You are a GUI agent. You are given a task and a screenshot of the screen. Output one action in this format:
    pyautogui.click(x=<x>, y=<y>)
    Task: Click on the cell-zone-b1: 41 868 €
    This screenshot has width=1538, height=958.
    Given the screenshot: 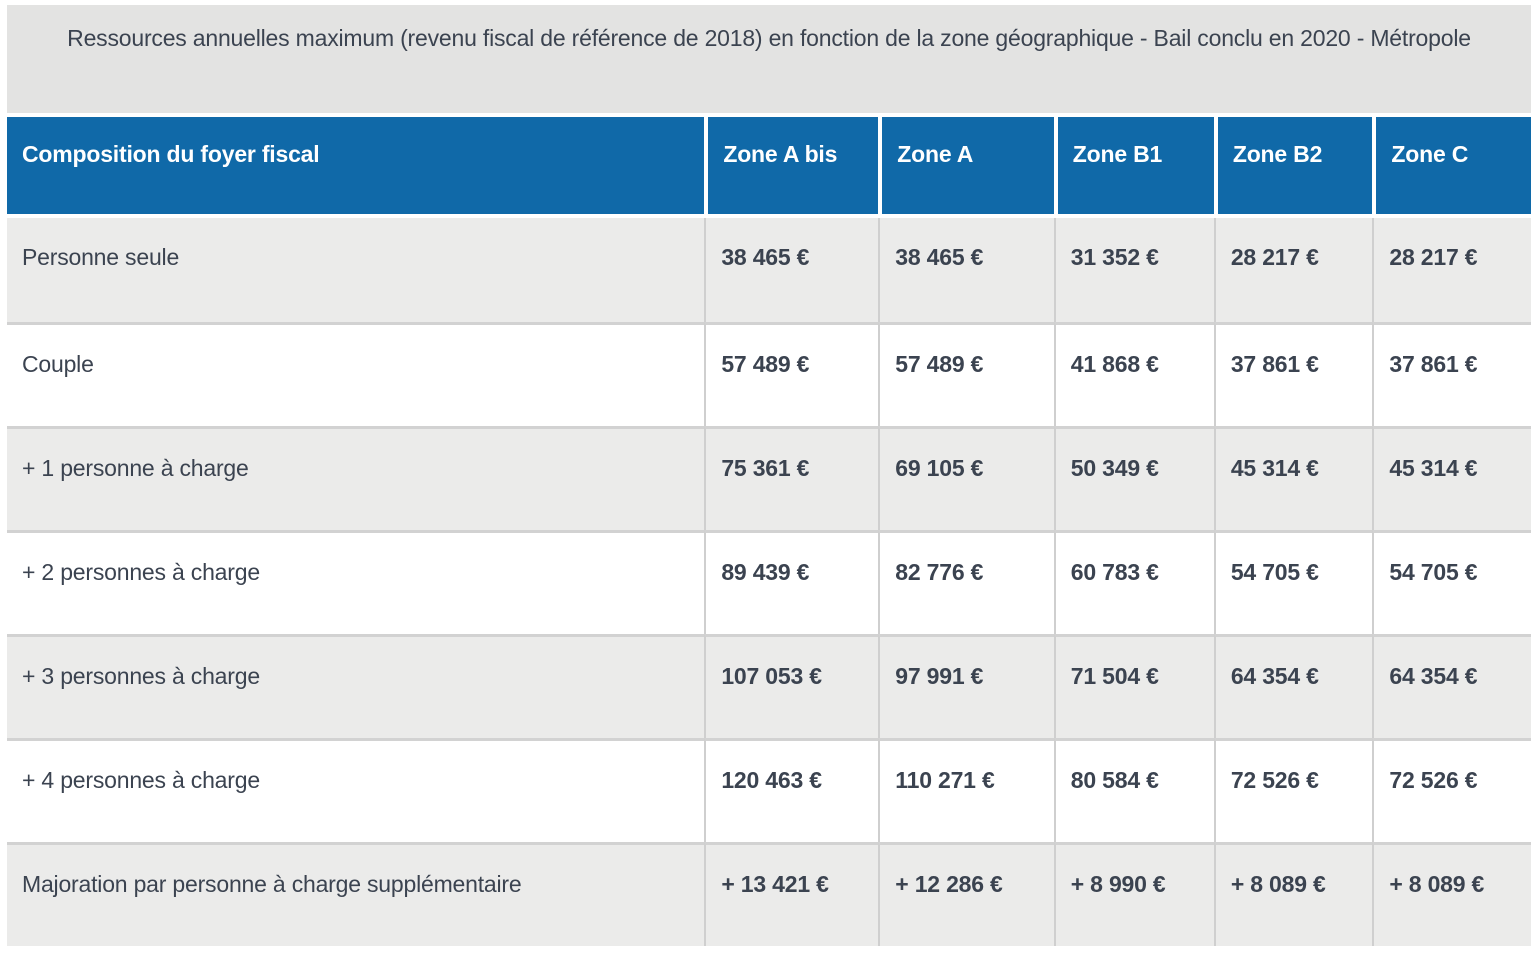 What is the action you would take?
    pyautogui.click(x=1133, y=374)
    